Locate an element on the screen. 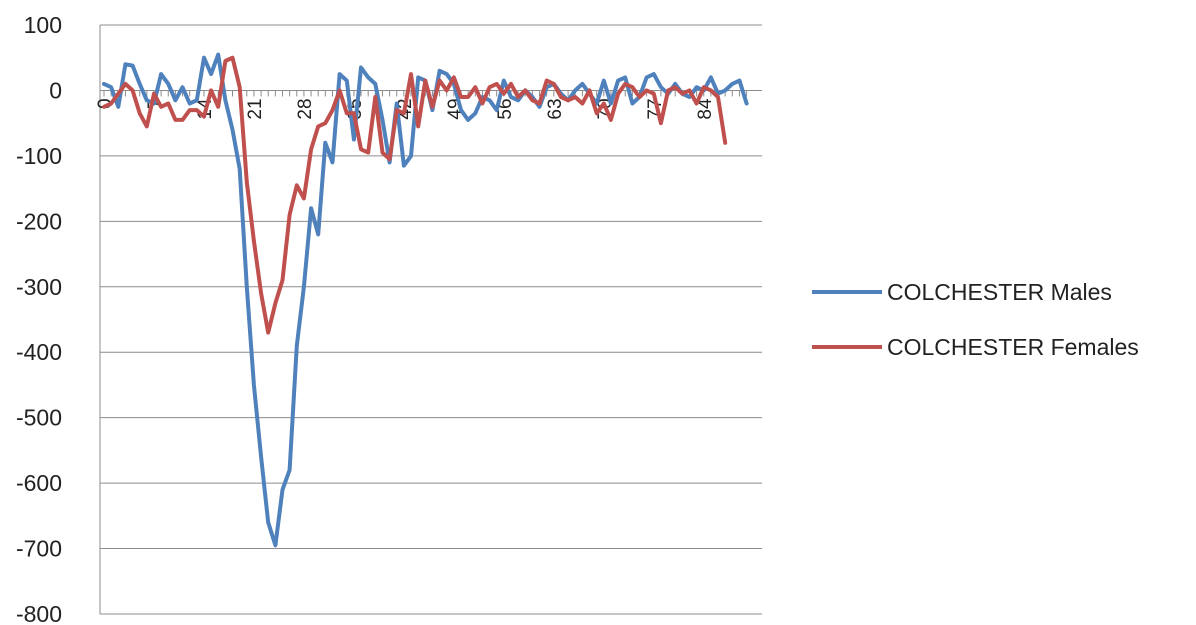 The width and height of the screenshot is (1196, 625). y-tick-label: -700 is located at coordinates (39, 549).